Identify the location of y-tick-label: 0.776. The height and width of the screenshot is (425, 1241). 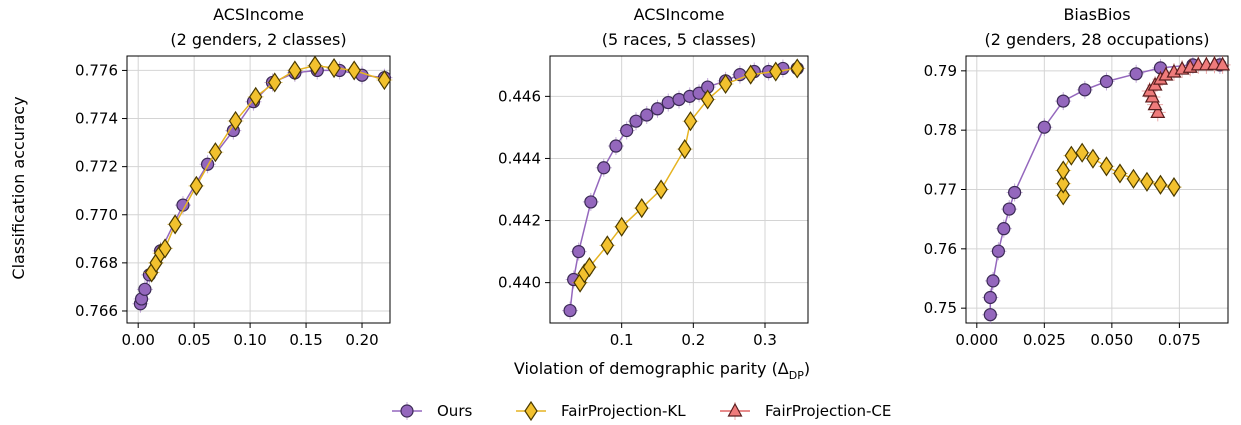
(96, 70).